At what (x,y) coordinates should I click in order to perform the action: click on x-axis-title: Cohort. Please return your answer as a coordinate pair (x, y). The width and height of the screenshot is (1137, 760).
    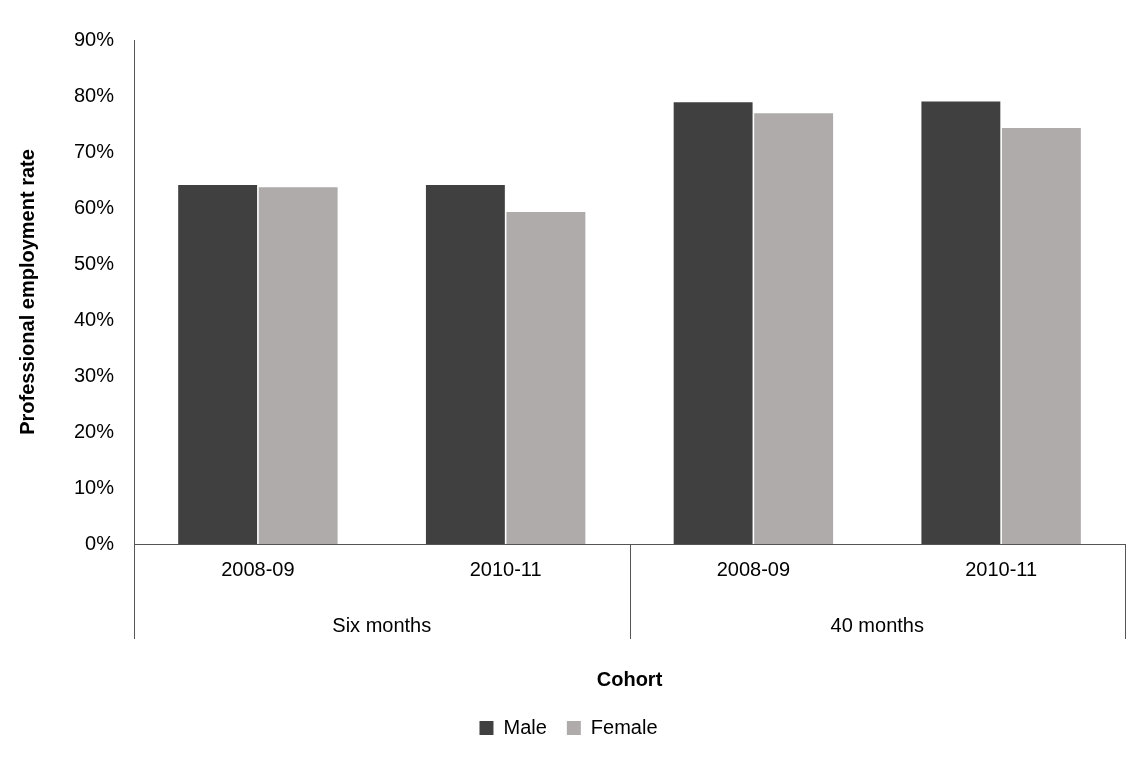
    Looking at the image, I should click on (629, 678).